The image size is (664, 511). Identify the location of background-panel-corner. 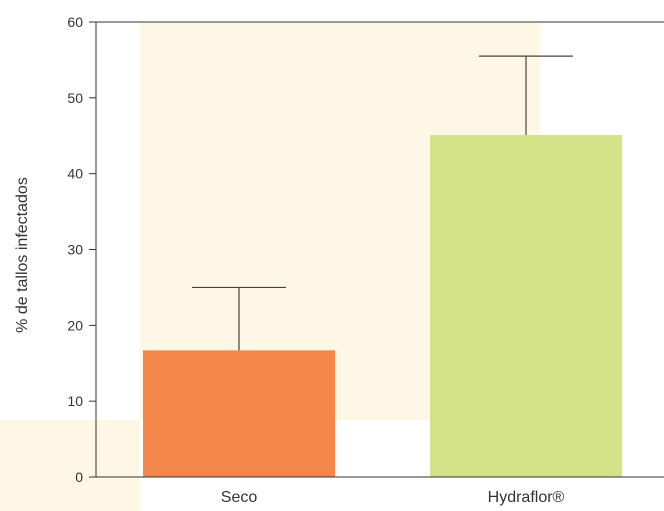
(70, 465).